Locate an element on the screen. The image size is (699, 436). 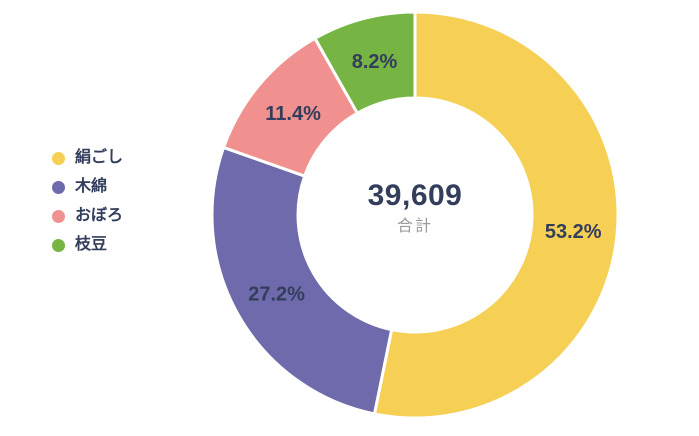
legend-label: 枝豆 is located at coordinates (91, 244).